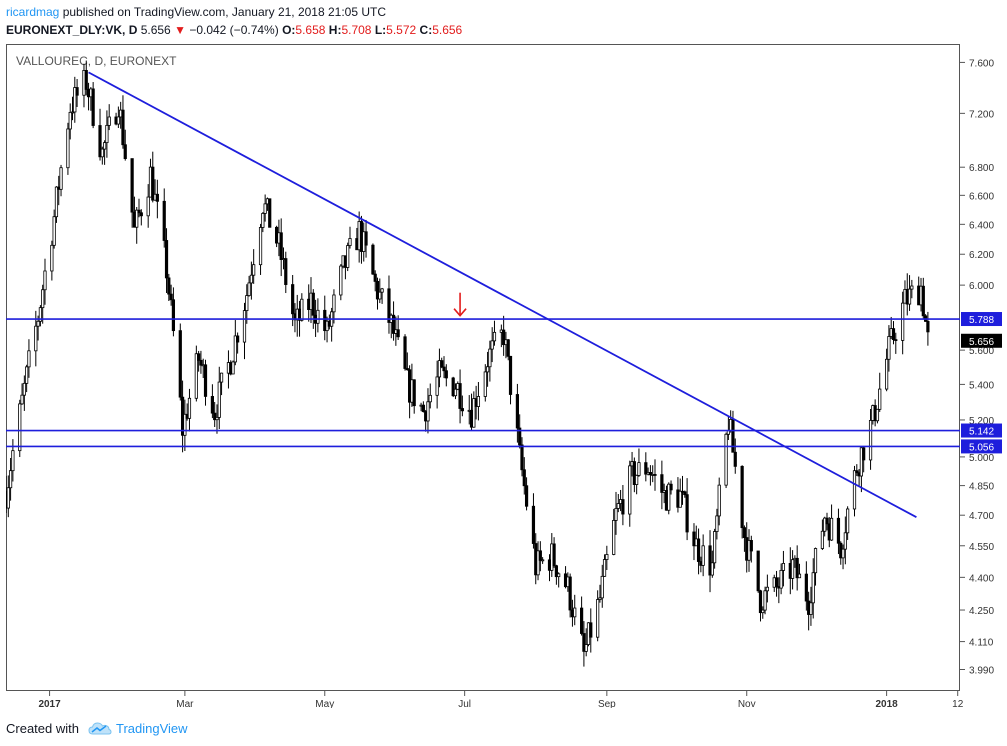 The height and width of the screenshot is (746, 1007). What do you see at coordinates (356, 30) in the screenshot?
I see `high-value: 5.708` at bounding box center [356, 30].